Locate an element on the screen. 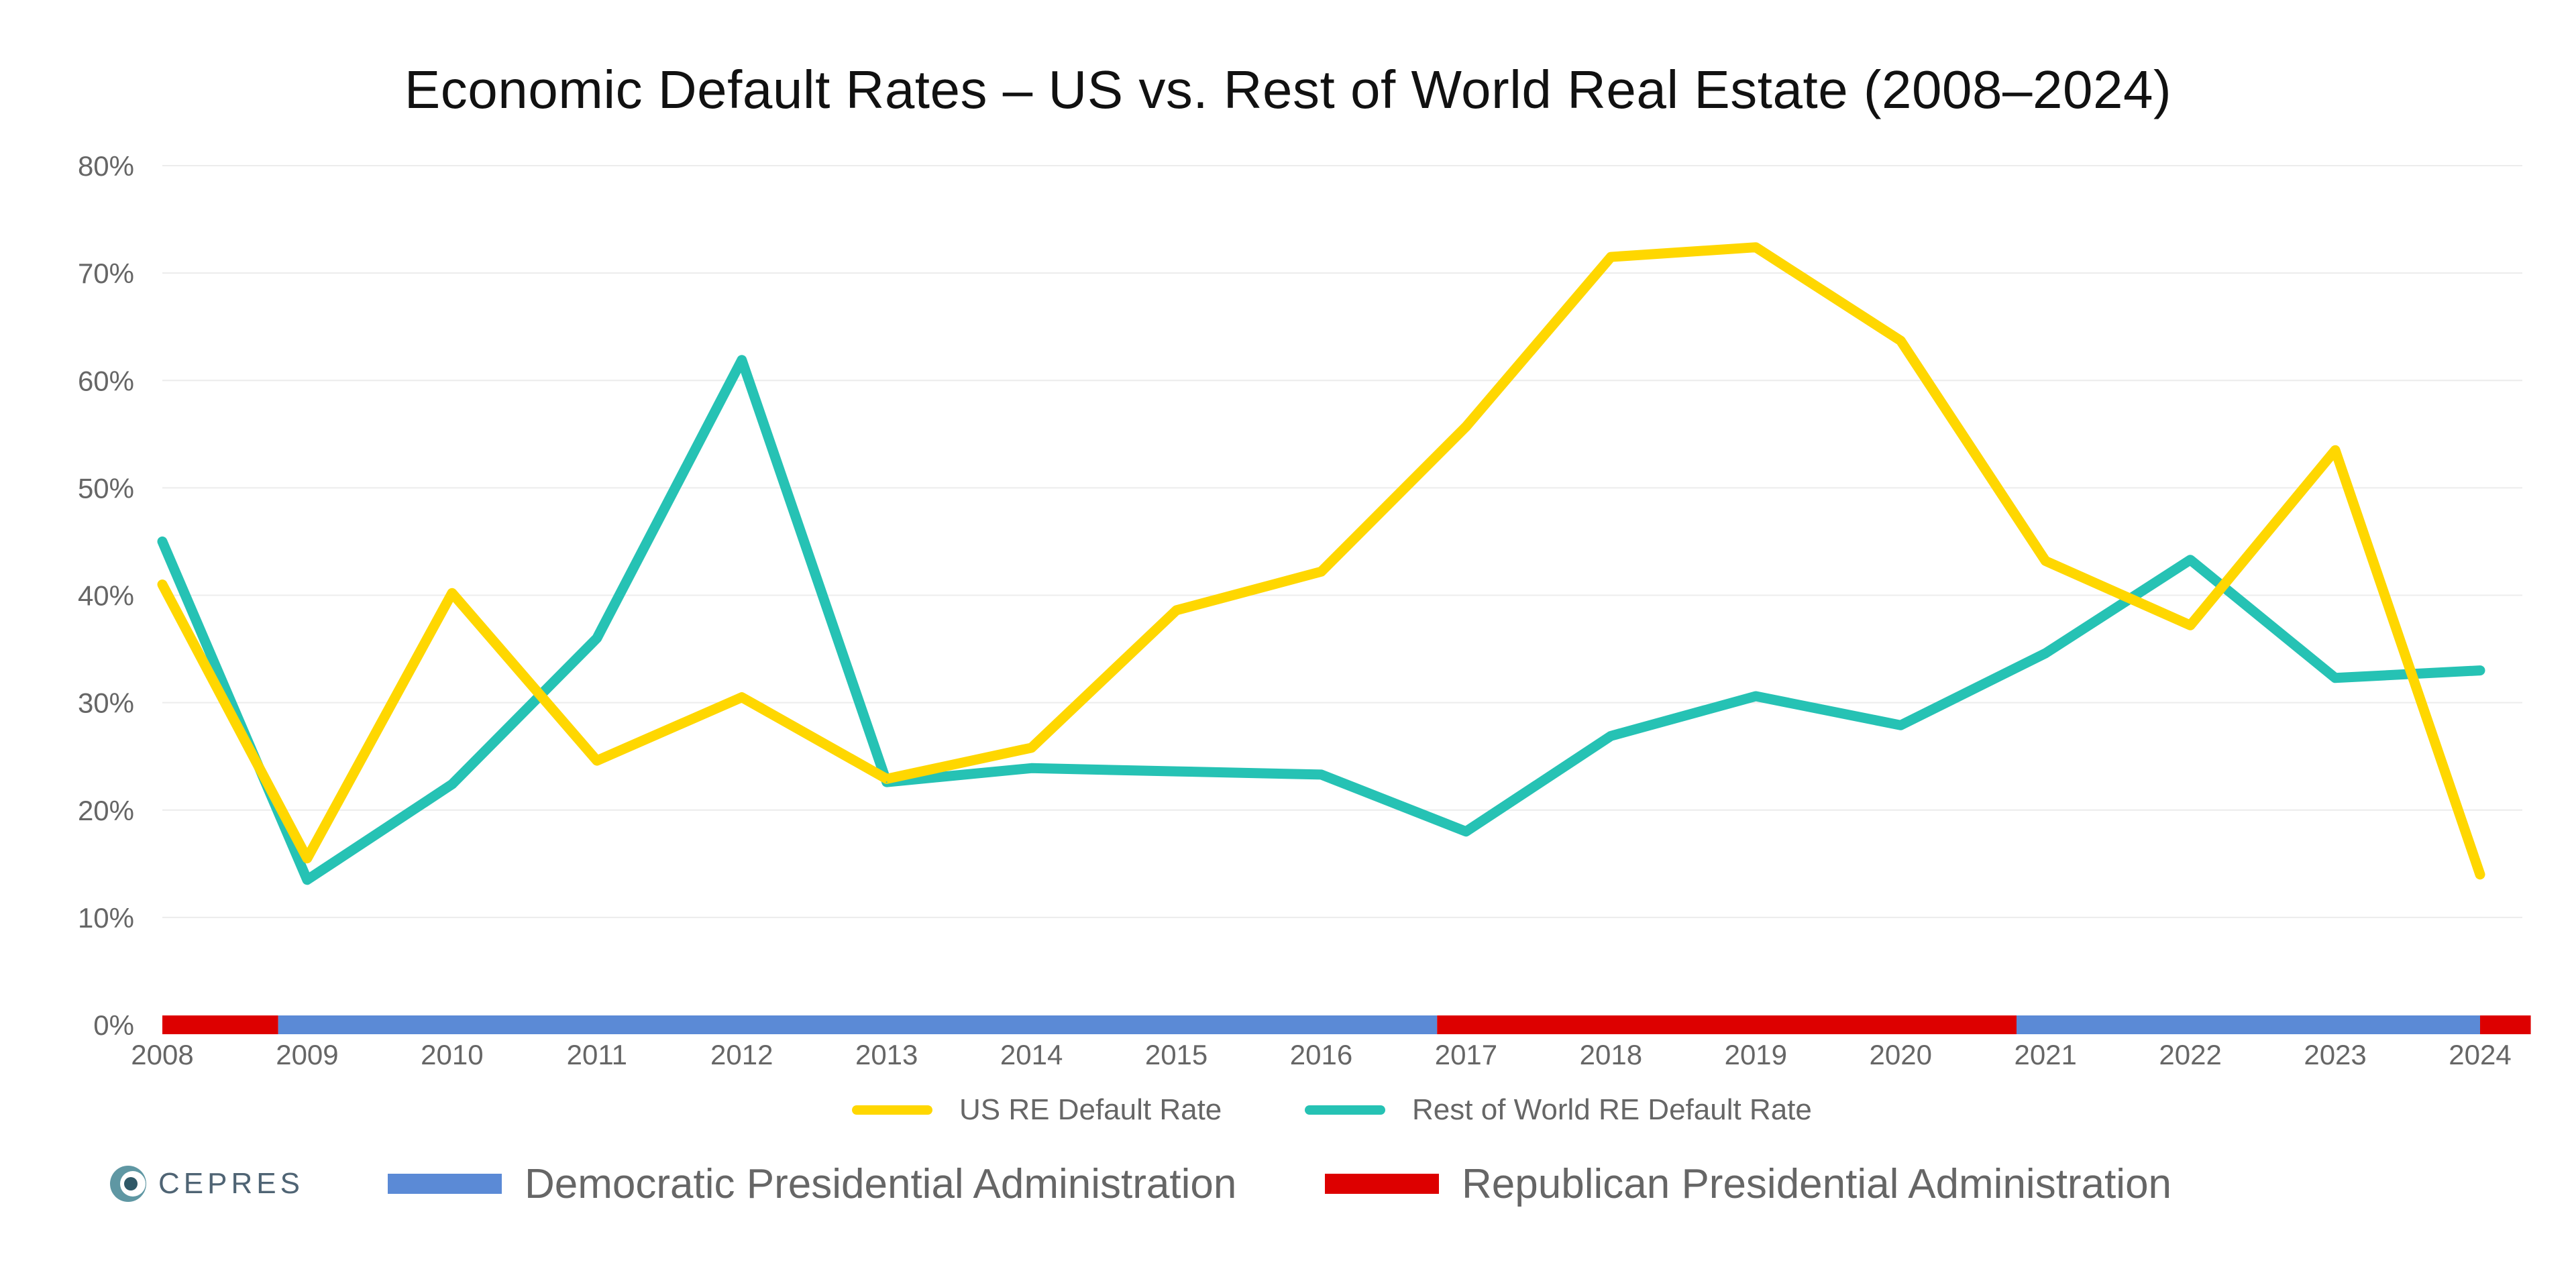 The image size is (2576, 1275). admin-legend-republican: Republican Presidential Administration is located at coordinates (1748, 1184).